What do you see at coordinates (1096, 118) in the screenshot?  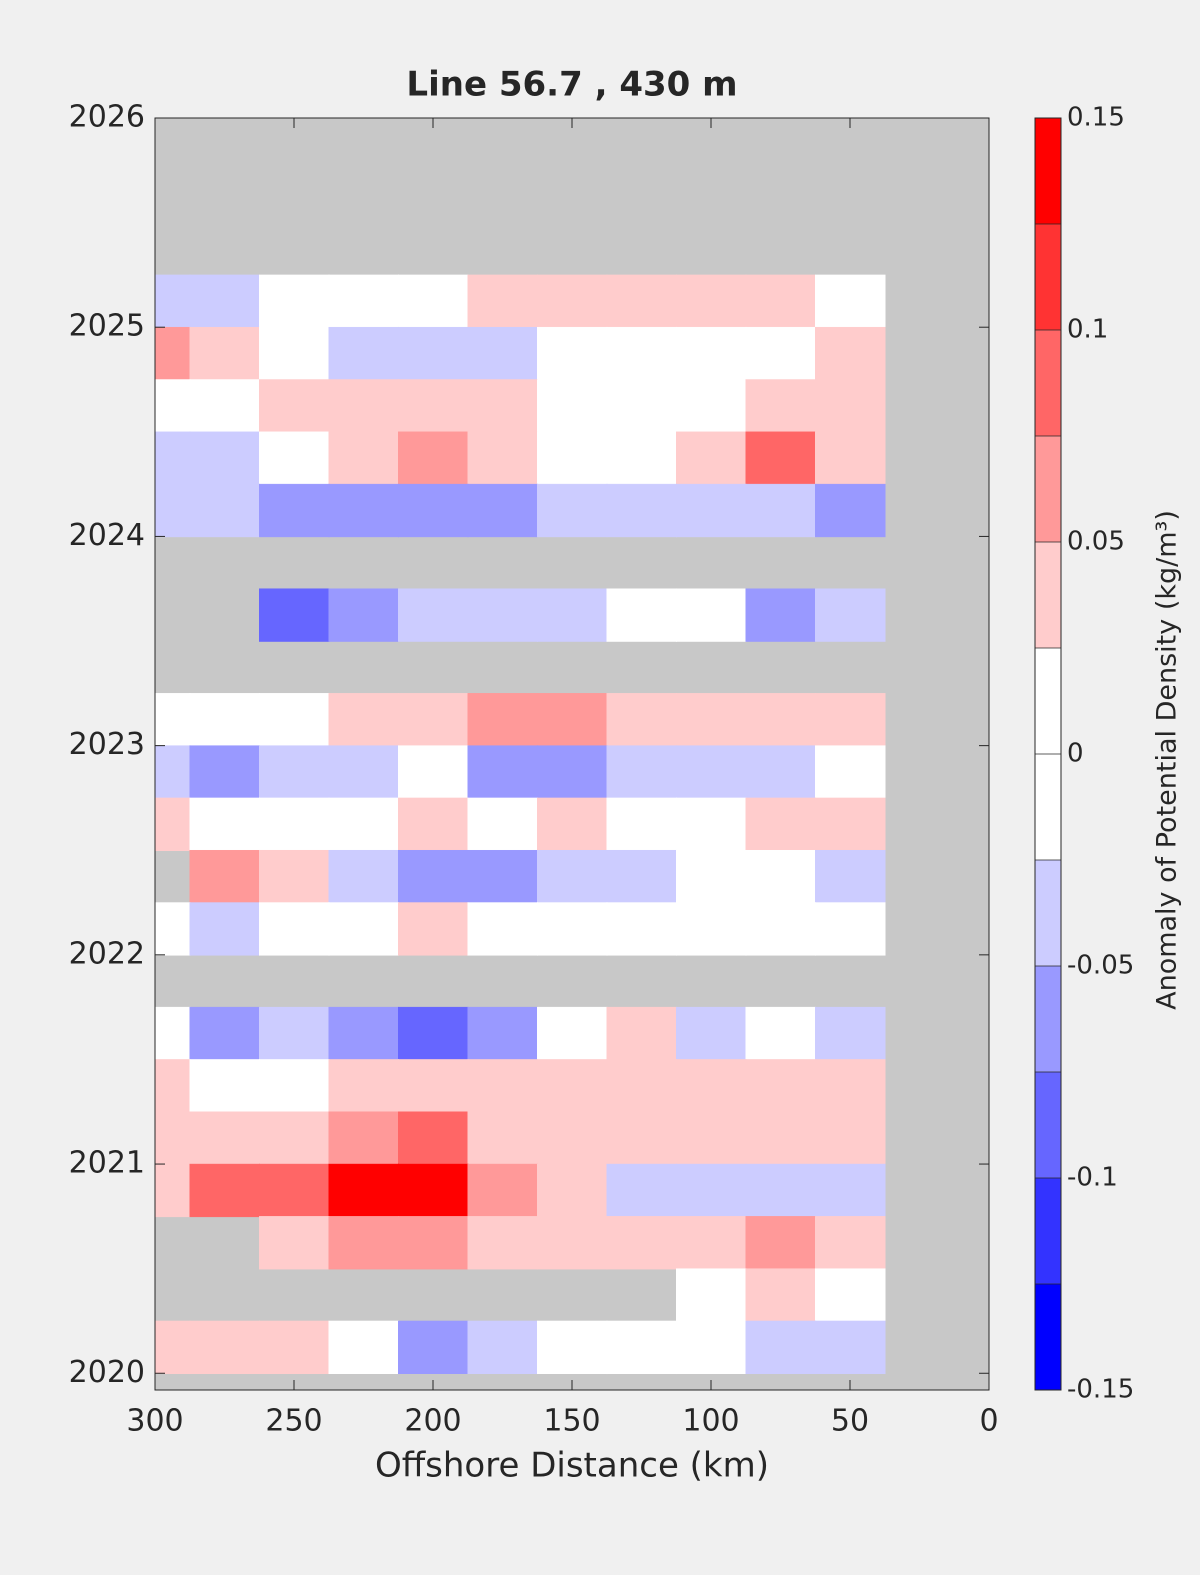 I see `colorbar-tick-label: 0.15` at bounding box center [1096, 118].